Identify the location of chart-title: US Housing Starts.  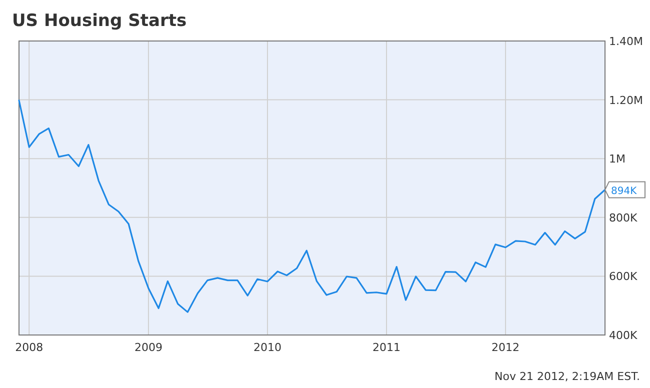
(99, 21).